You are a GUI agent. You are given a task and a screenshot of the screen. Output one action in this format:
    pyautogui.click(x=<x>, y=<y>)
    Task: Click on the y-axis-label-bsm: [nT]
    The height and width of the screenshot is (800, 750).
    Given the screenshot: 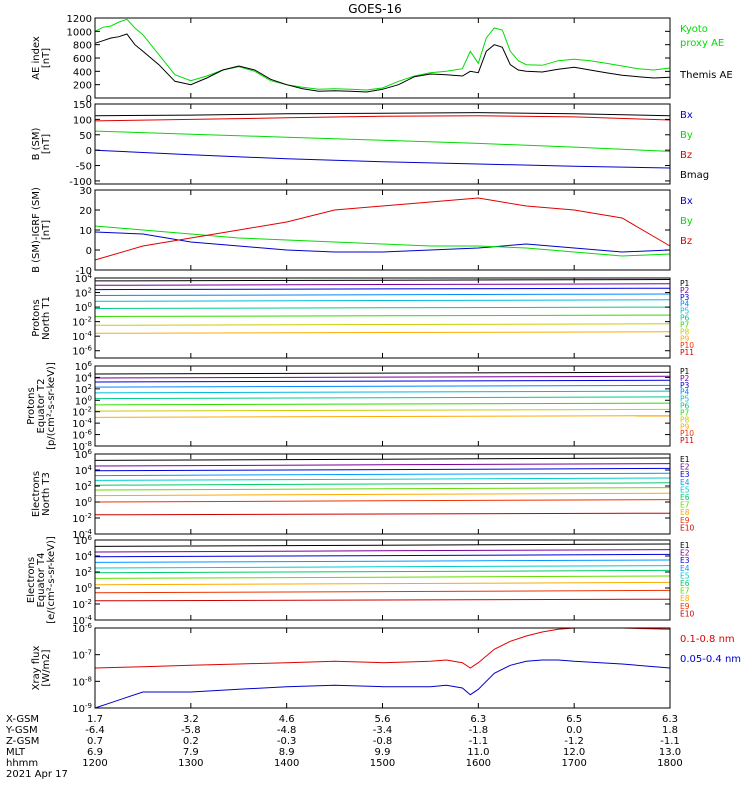 What is the action you would take?
    pyautogui.click(x=46, y=144)
    